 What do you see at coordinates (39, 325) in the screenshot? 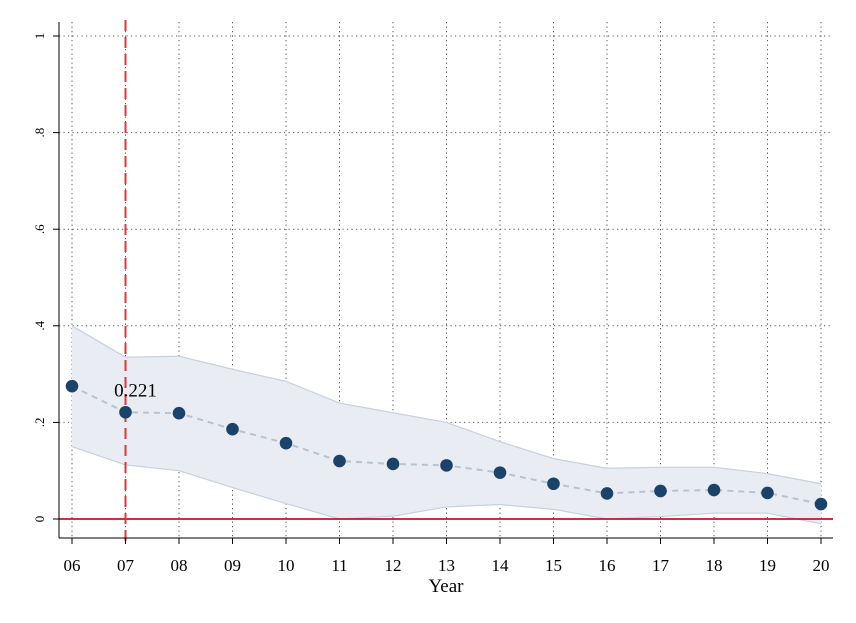
I see `y-tick-label-2: .4` at bounding box center [39, 325].